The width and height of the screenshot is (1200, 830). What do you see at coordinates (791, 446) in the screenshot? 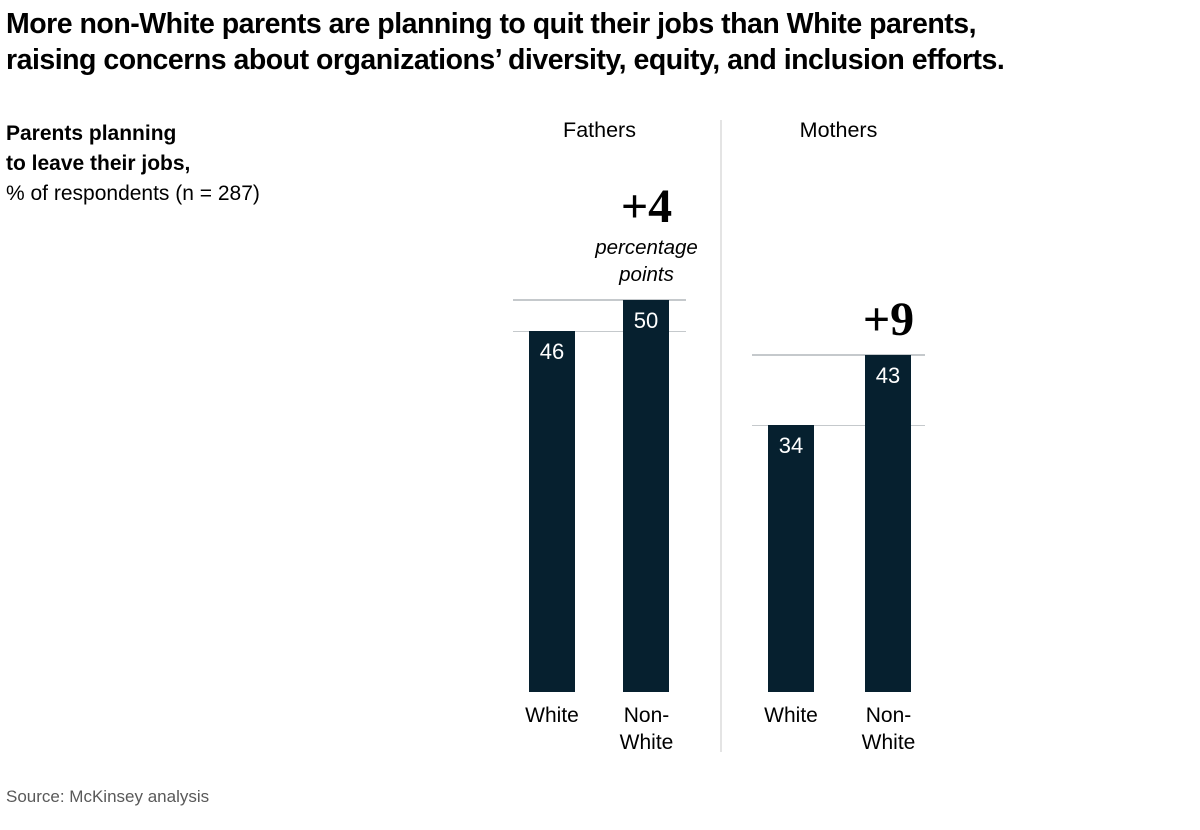
I see `bar-value-label: 34` at bounding box center [791, 446].